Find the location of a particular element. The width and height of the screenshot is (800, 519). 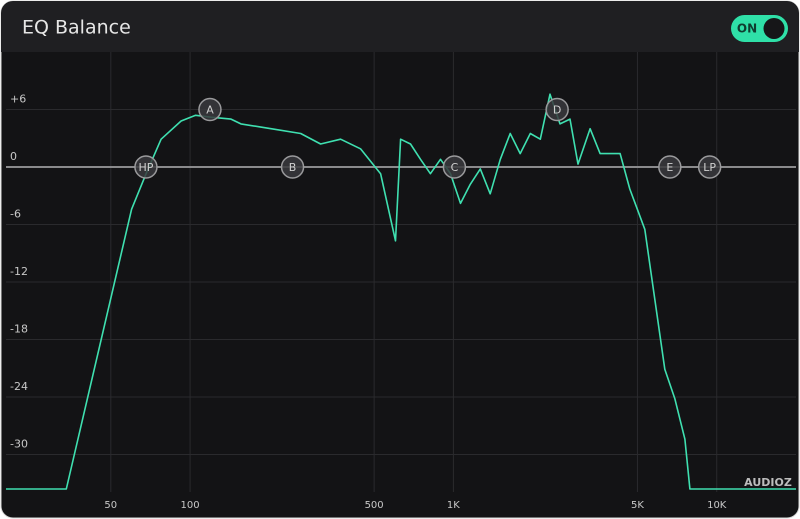

x-tick-label: 5K is located at coordinates (637, 505).